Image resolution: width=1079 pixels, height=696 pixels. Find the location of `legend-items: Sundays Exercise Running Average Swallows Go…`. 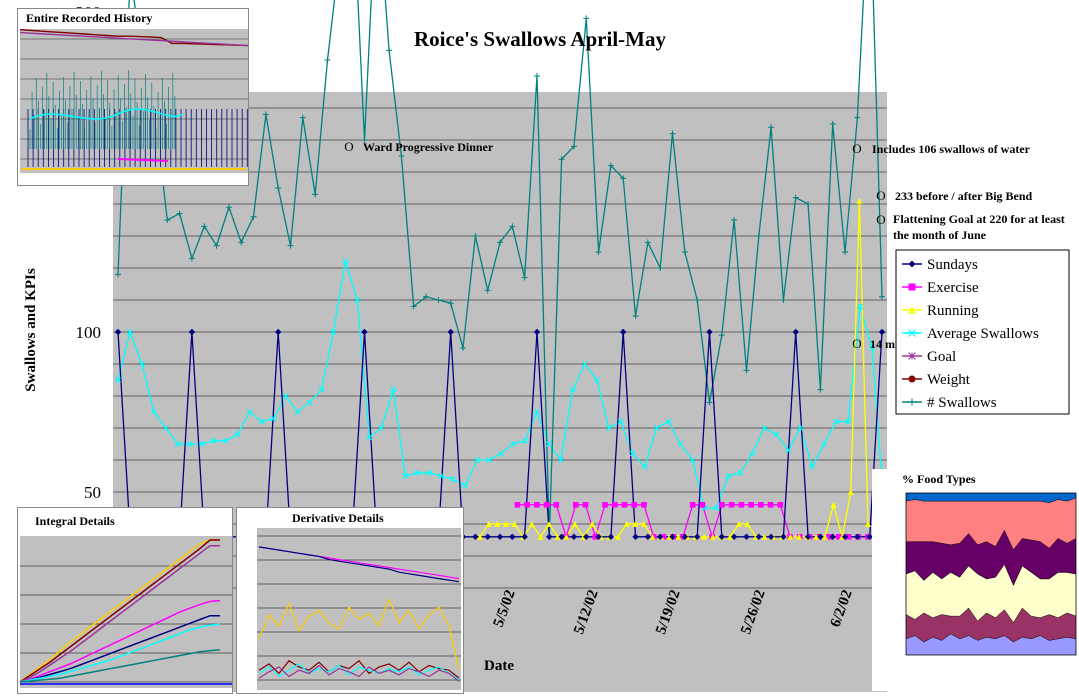

legend-items: Sundays Exercise Running Average Swallows Go… is located at coordinates (970, 334).